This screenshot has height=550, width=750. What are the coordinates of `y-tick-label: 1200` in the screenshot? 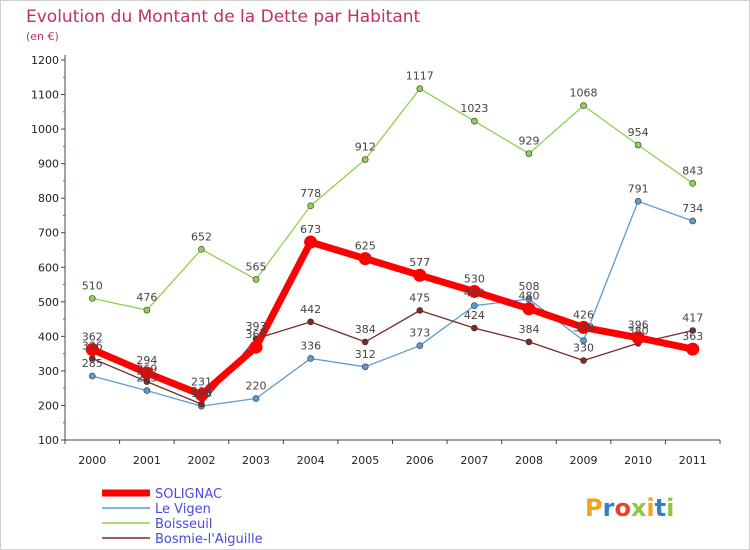 It's located at (45, 60).